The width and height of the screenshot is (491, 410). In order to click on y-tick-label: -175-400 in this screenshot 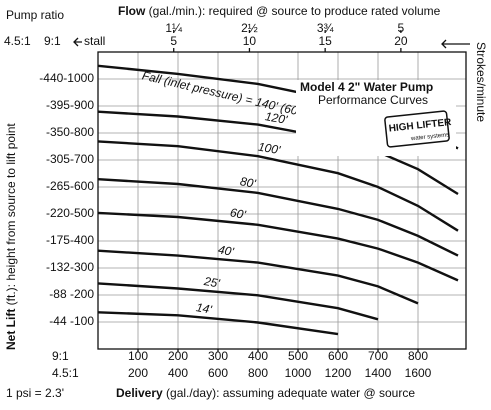, I will do `click(70, 240)`.